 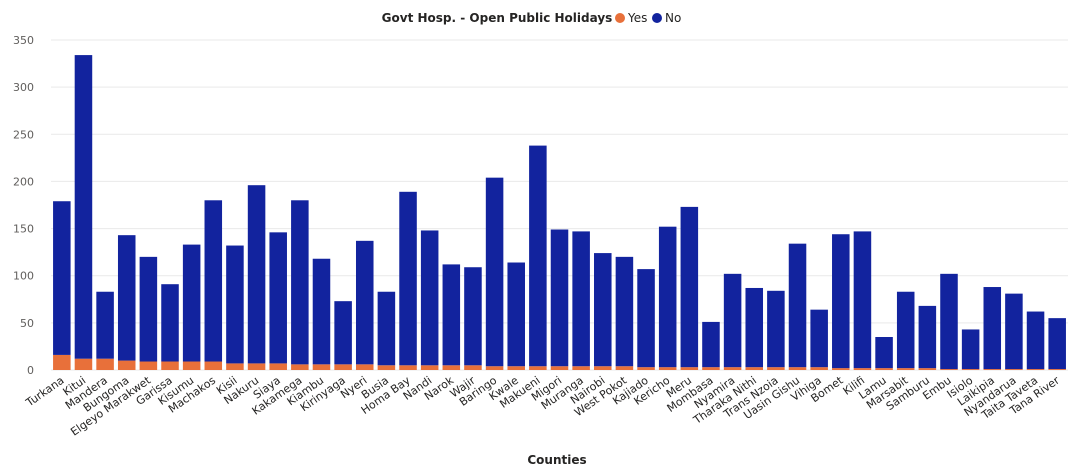 I want to click on bar-segment-yes-elgeyo-marakwet, so click(x=148, y=365).